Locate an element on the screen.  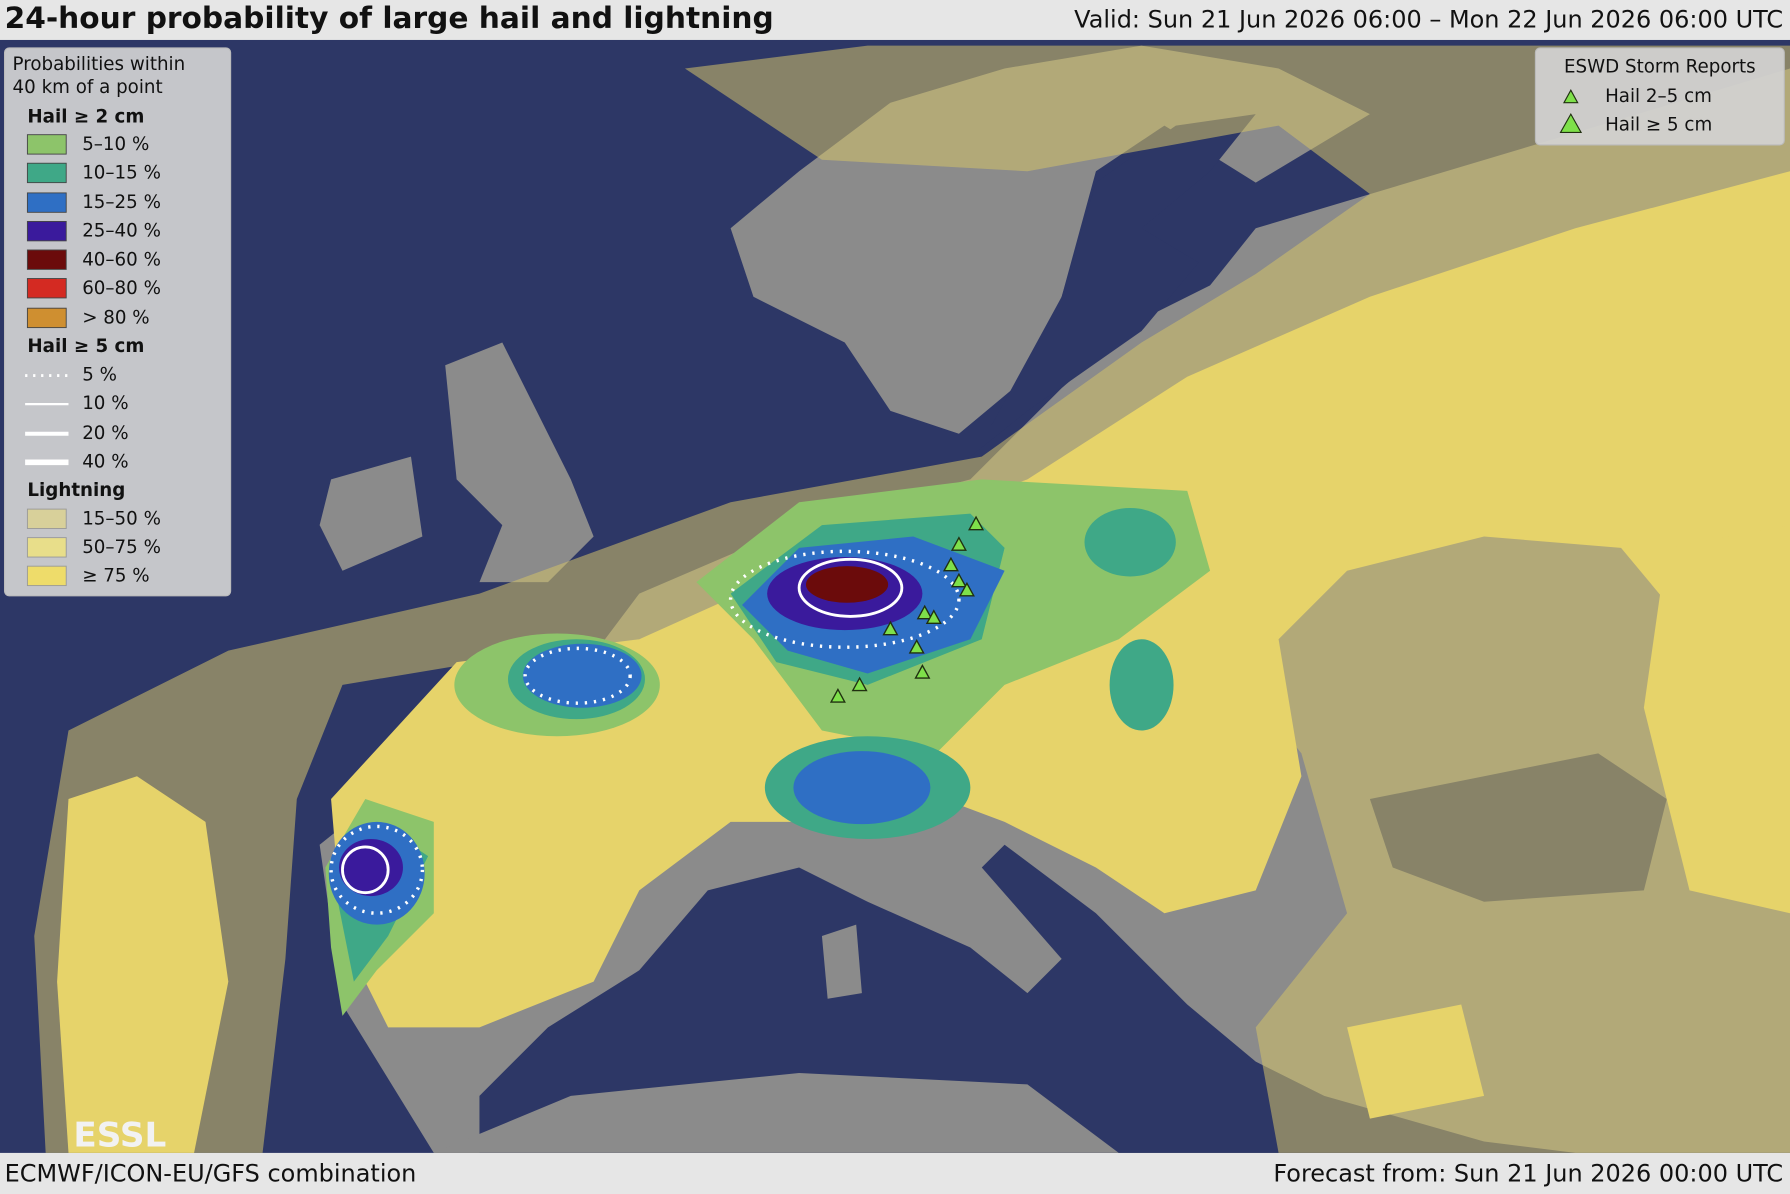
legend-item: 25–40 % is located at coordinates (121, 231).